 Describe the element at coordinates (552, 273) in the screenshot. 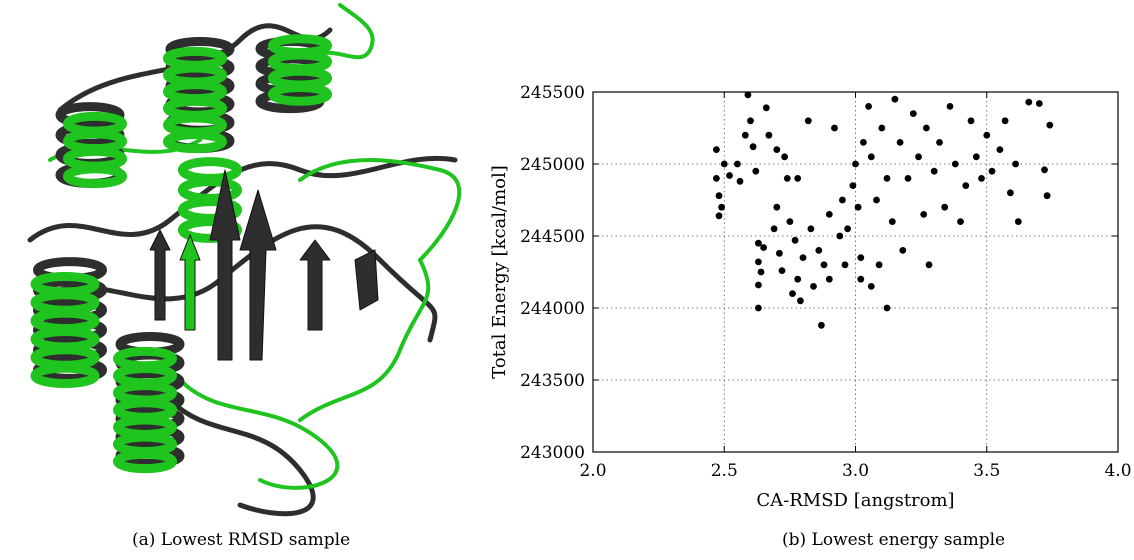

I see `y-tick-labels: 243000 243500 244000 244500 245000 245500` at that location.